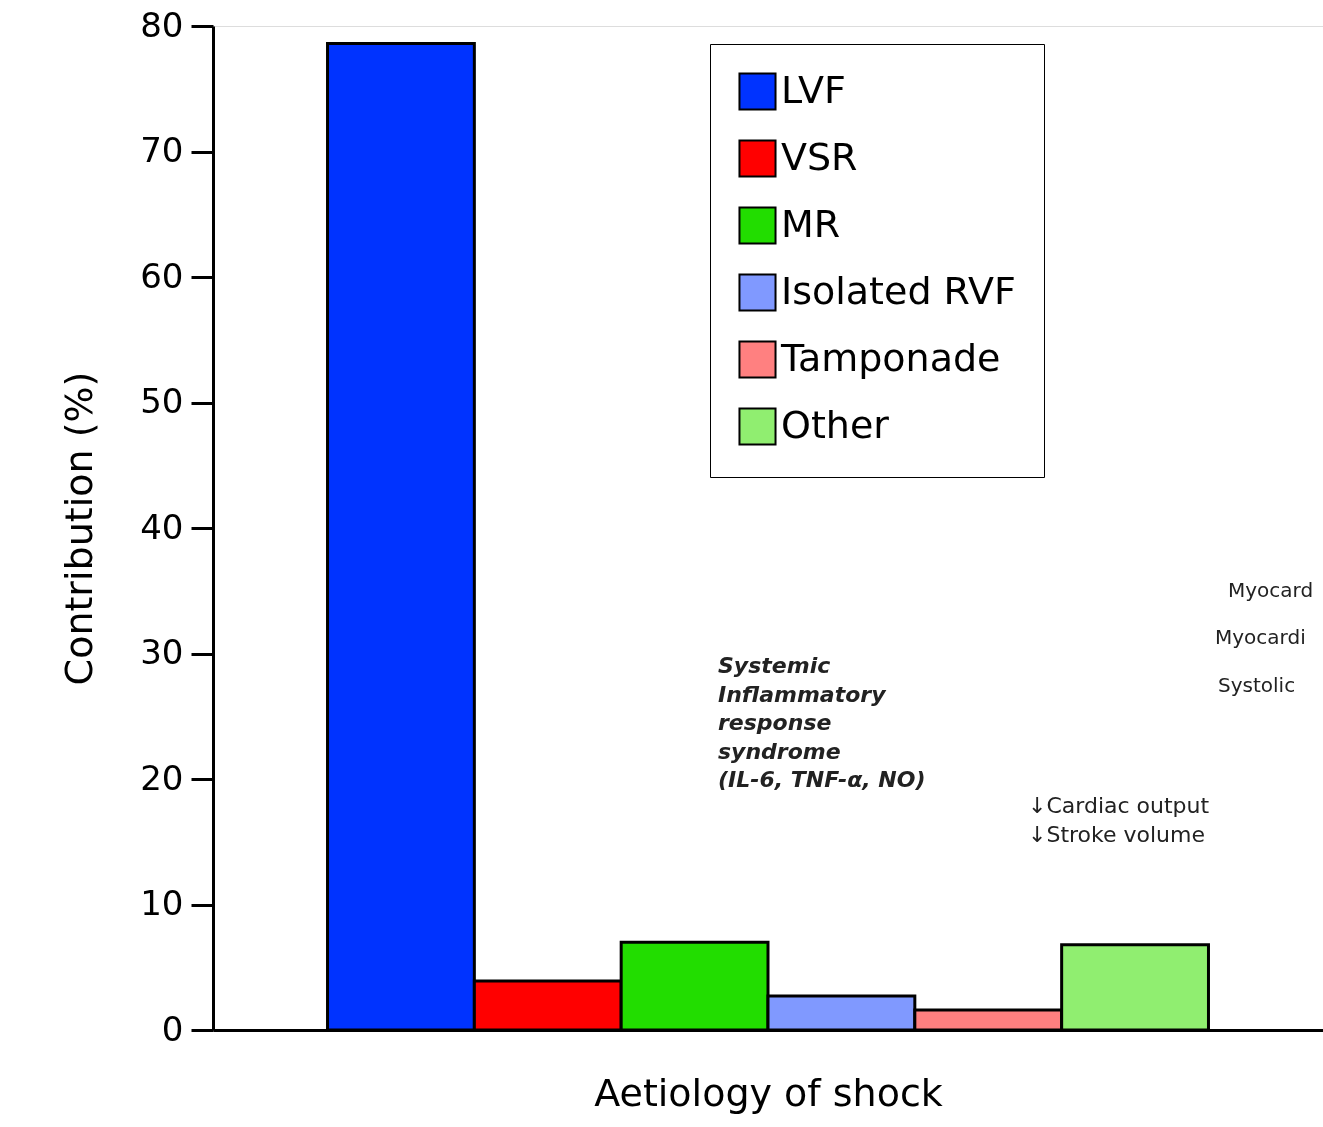  What do you see at coordinates (162, 275) in the screenshot?
I see `y-tick-label: 60` at bounding box center [162, 275].